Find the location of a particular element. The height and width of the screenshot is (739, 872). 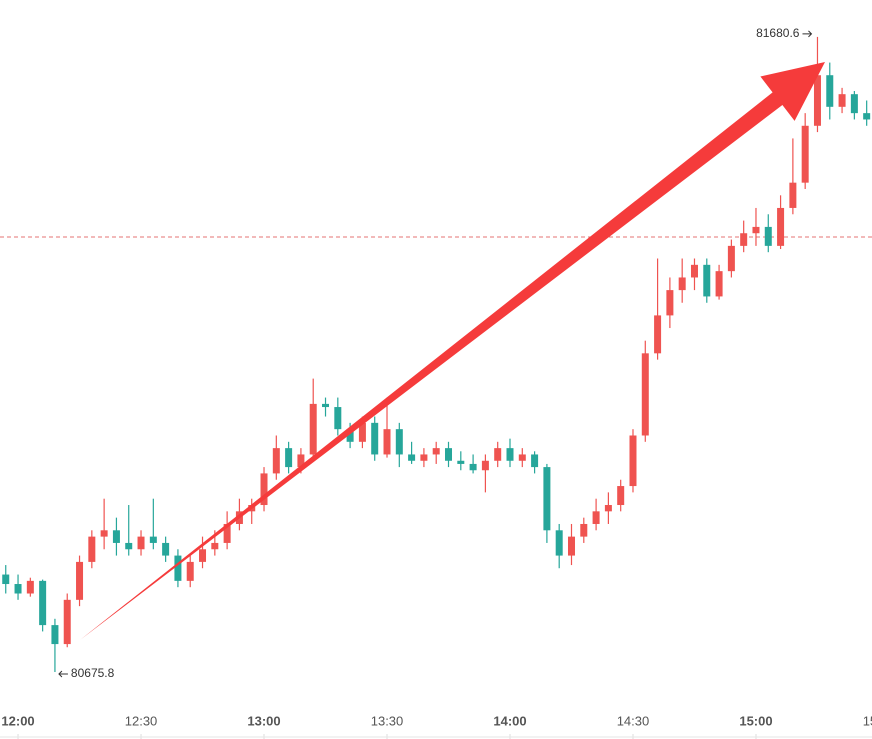

x-tick-label: 13:00 is located at coordinates (263, 720).